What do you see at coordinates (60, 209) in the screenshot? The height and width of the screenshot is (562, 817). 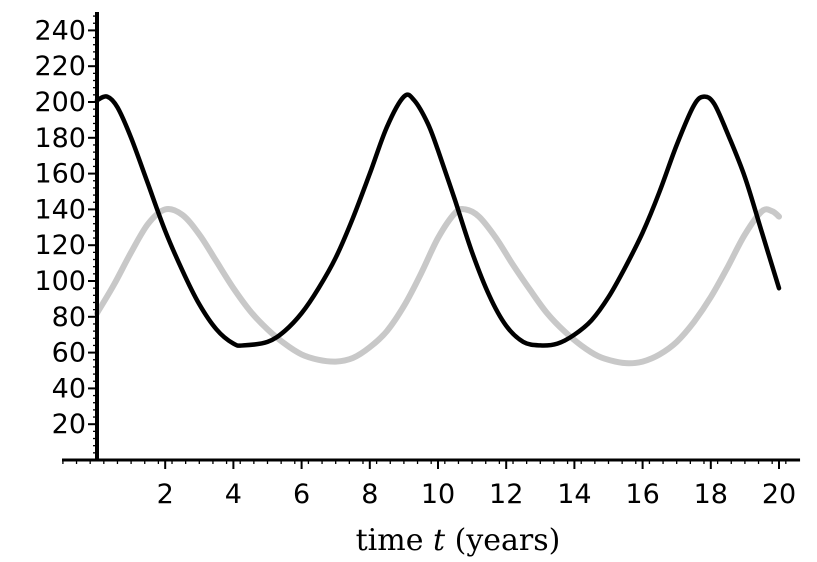 I see `y-tick-label: 140` at bounding box center [60, 209].